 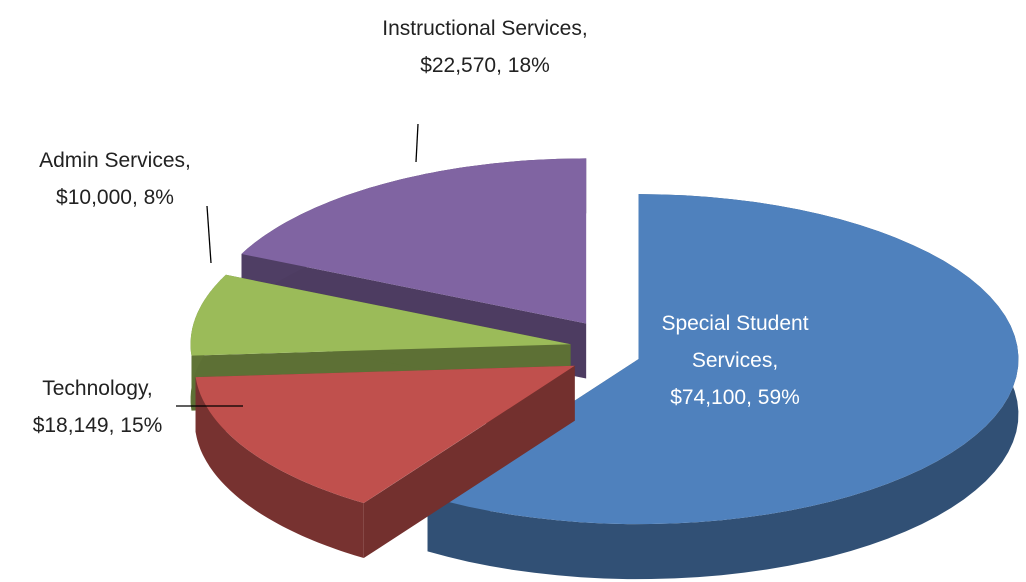 What do you see at coordinates (734, 342) in the screenshot?
I see `category-label: Special Student Services` at bounding box center [734, 342].